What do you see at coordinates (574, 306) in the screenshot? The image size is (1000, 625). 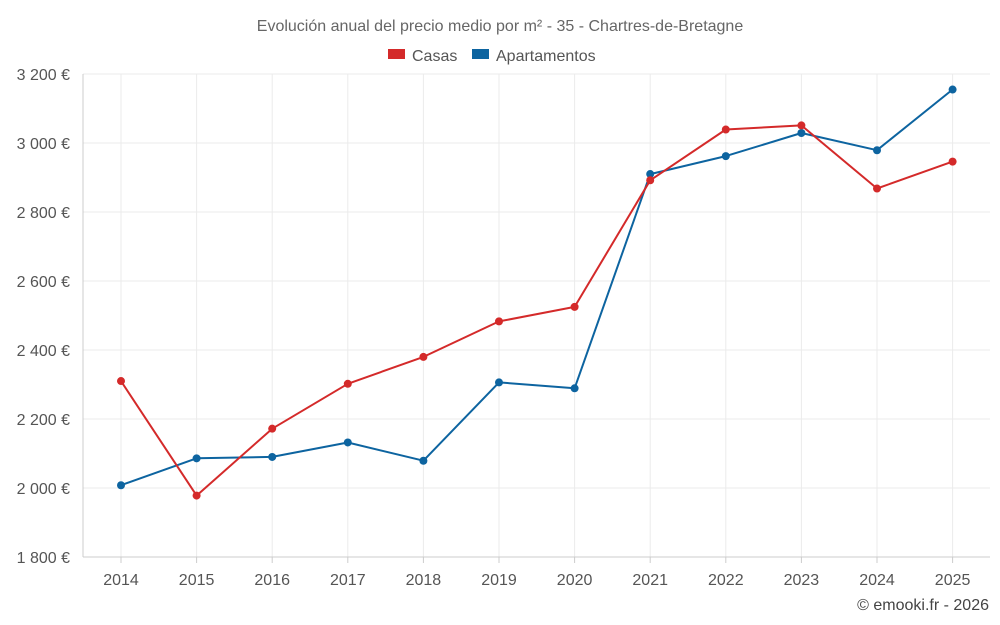 I see `data-point-casas-2020` at bounding box center [574, 306].